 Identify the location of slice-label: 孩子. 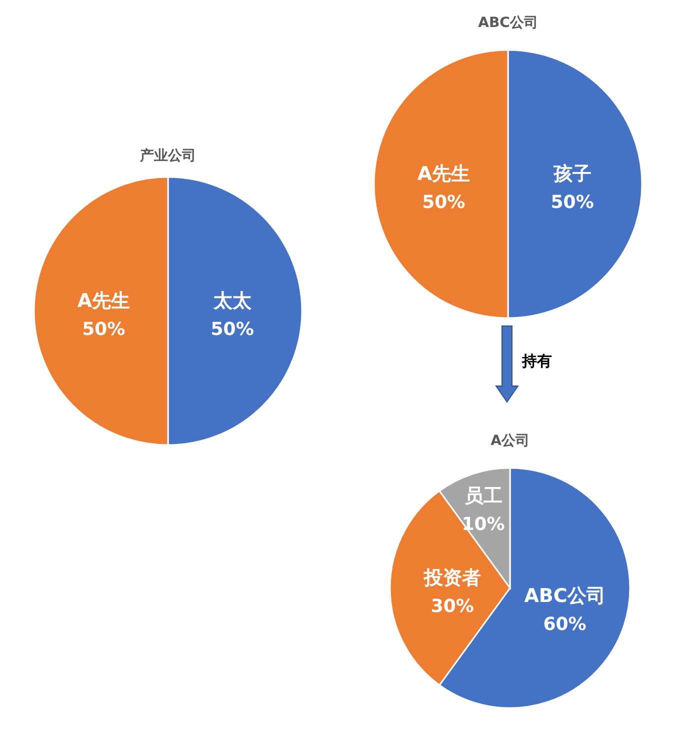
(572, 174).